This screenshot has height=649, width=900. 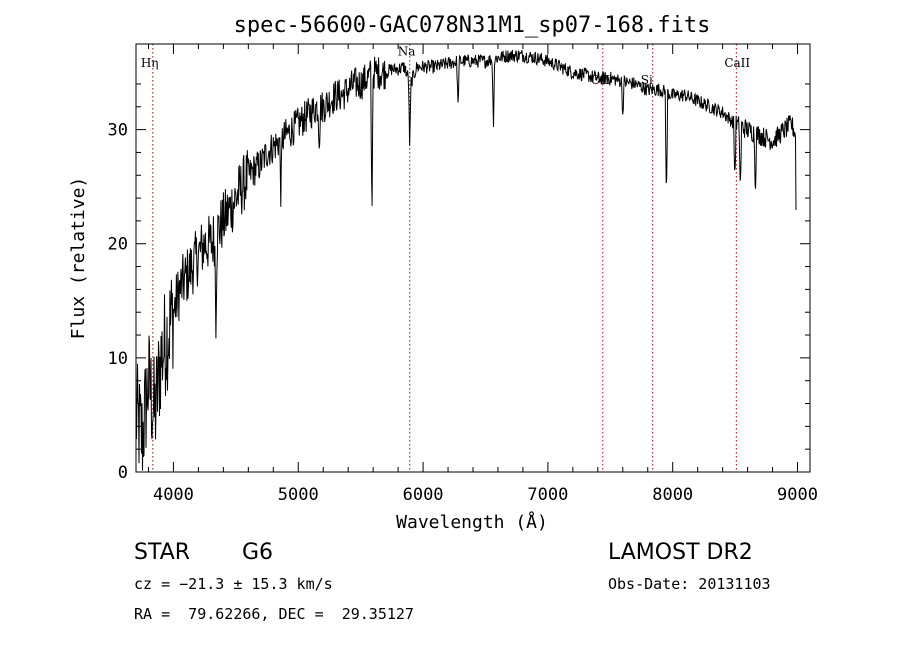 I want to click on object-class: STAR, so click(x=162, y=552).